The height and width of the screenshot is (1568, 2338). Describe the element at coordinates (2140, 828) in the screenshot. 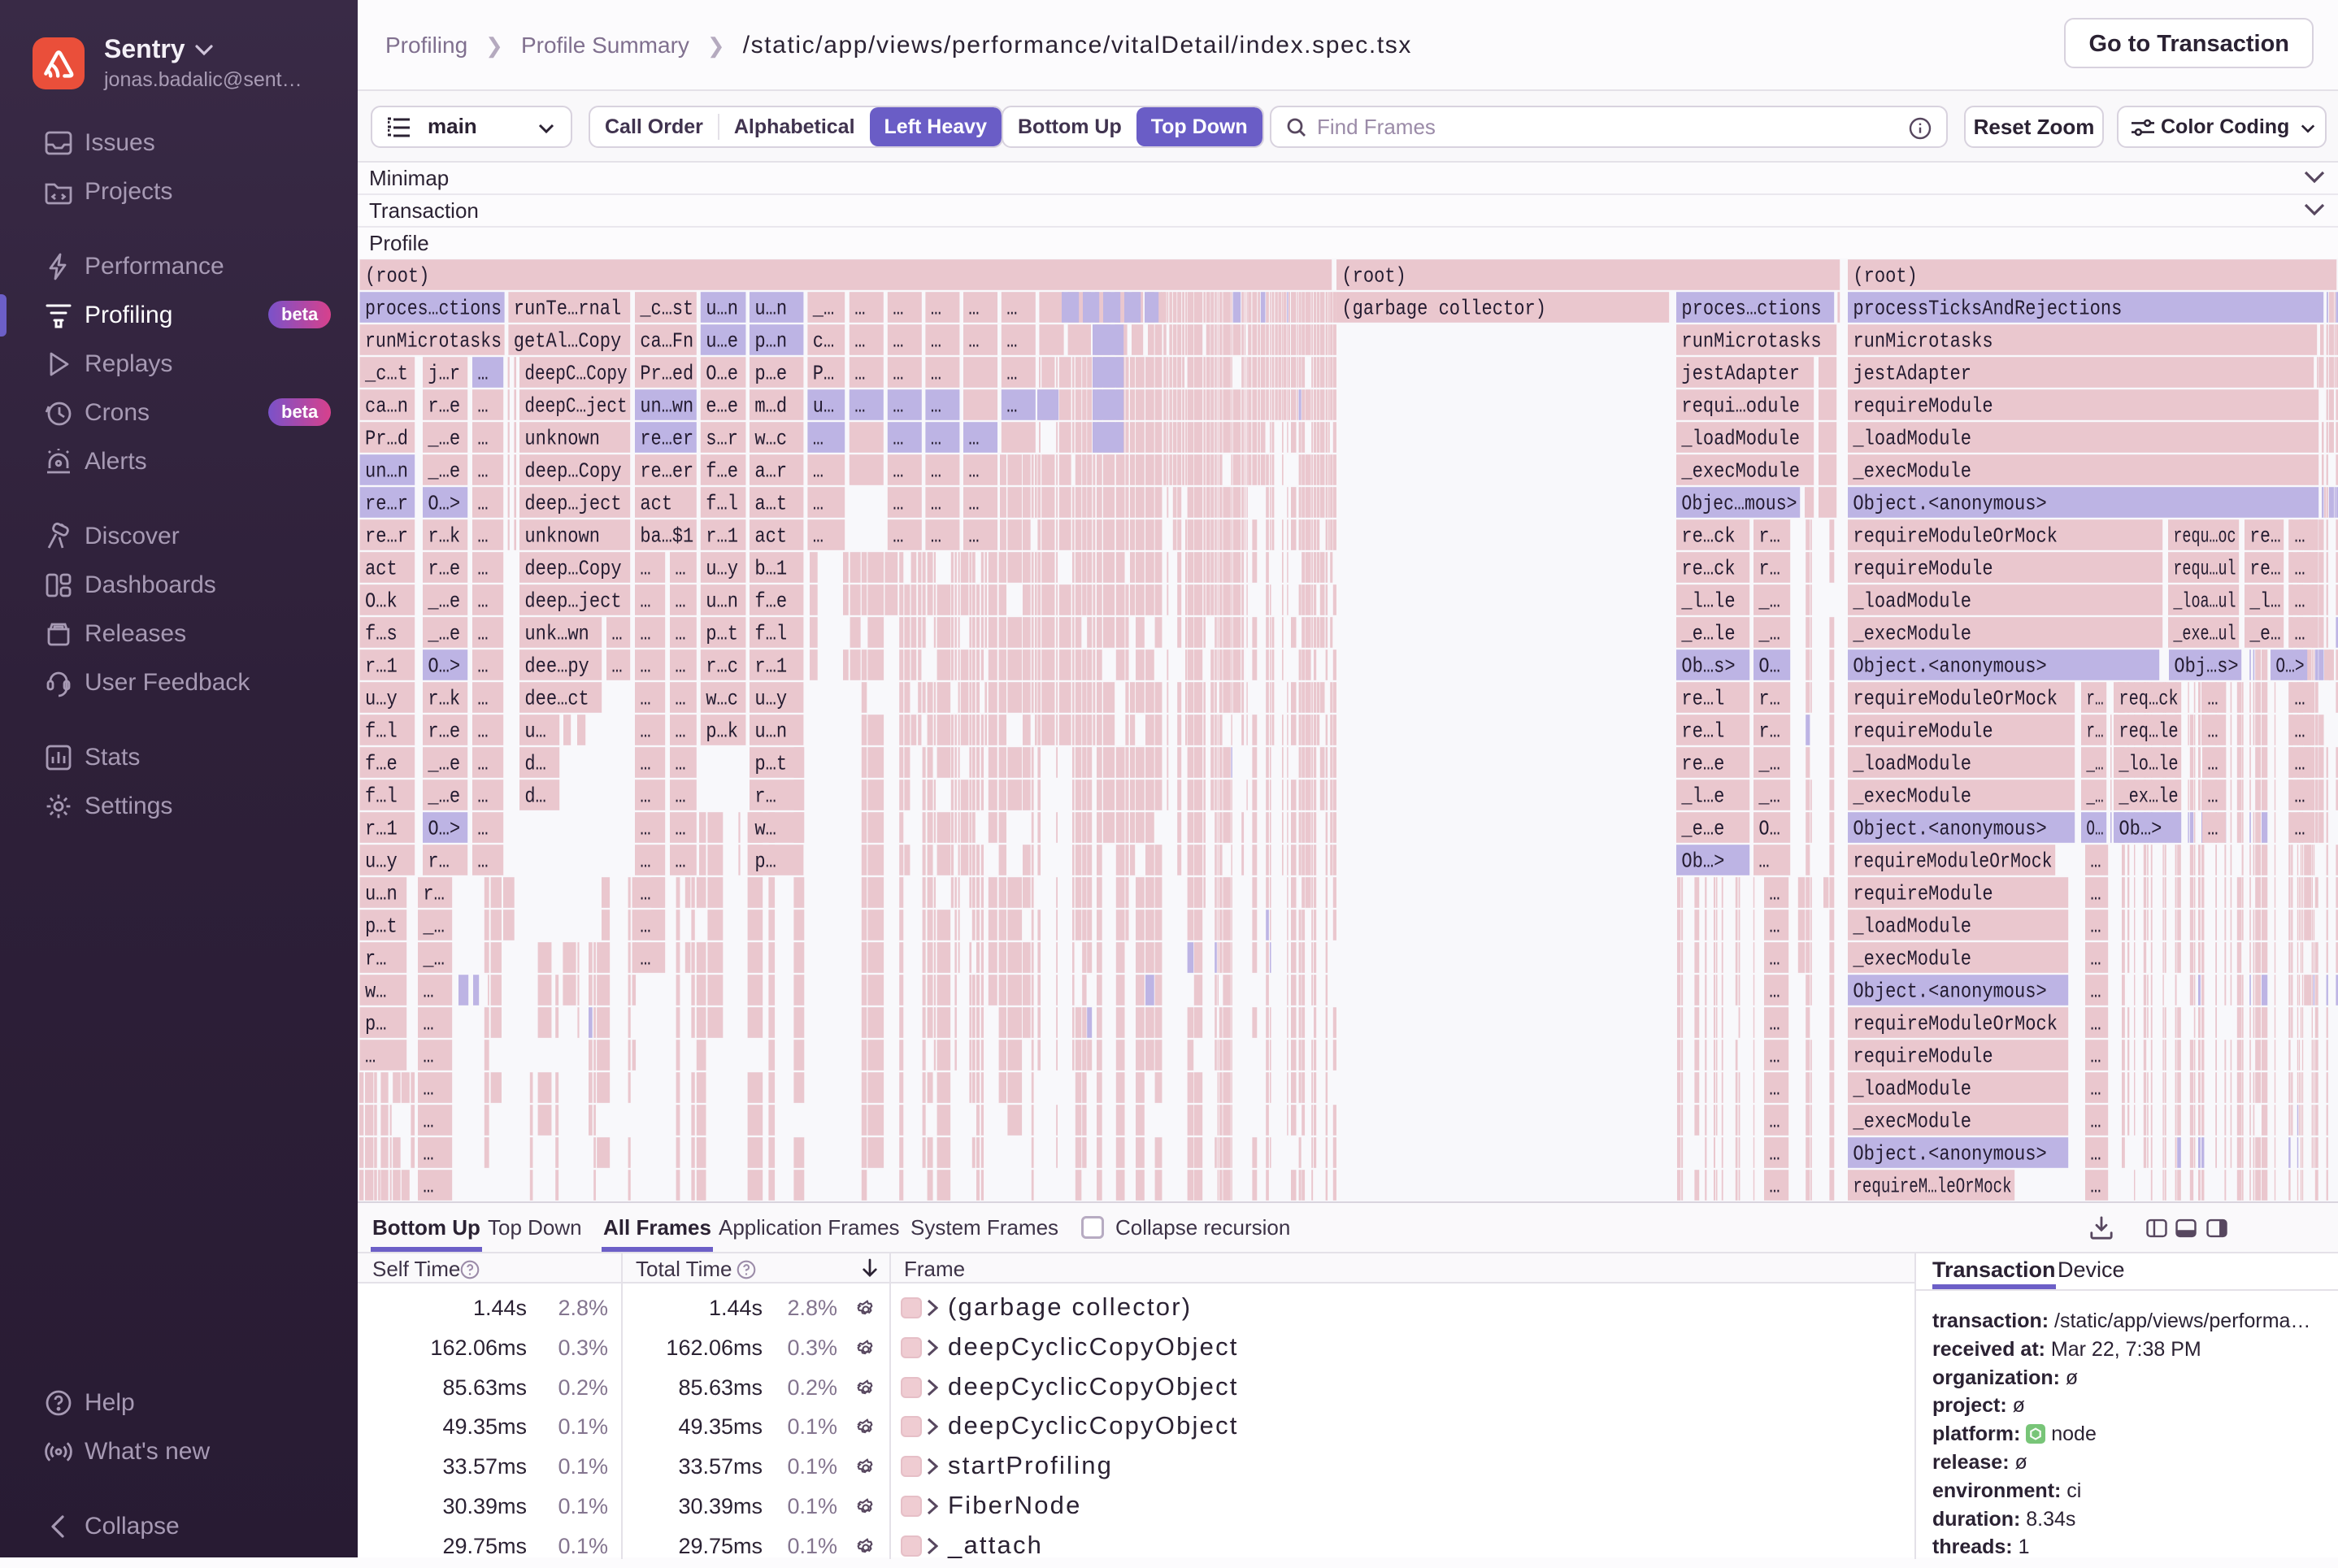

I see `svg-text: Ob…>` at that location.